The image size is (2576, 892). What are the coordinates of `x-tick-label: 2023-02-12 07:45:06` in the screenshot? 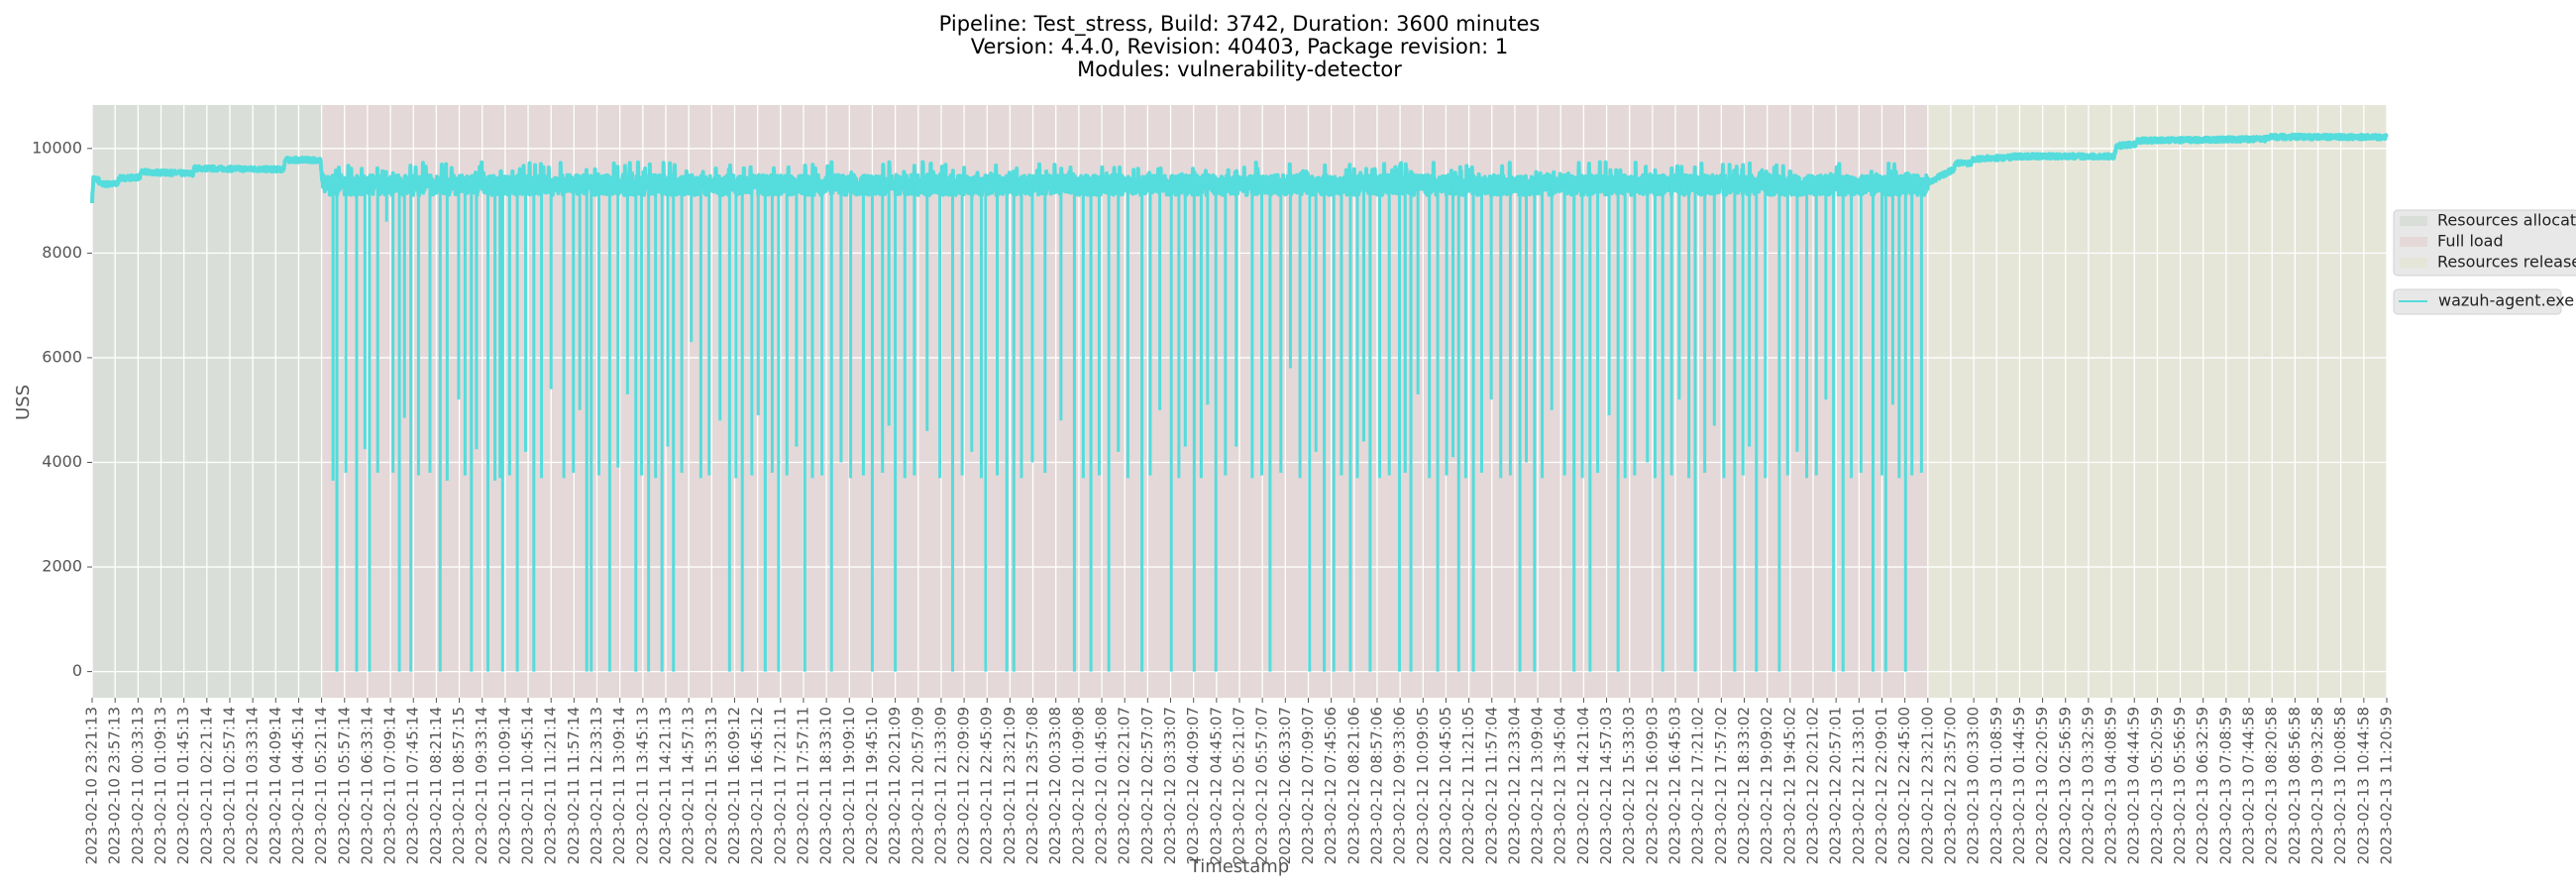 It's located at (1331, 786).